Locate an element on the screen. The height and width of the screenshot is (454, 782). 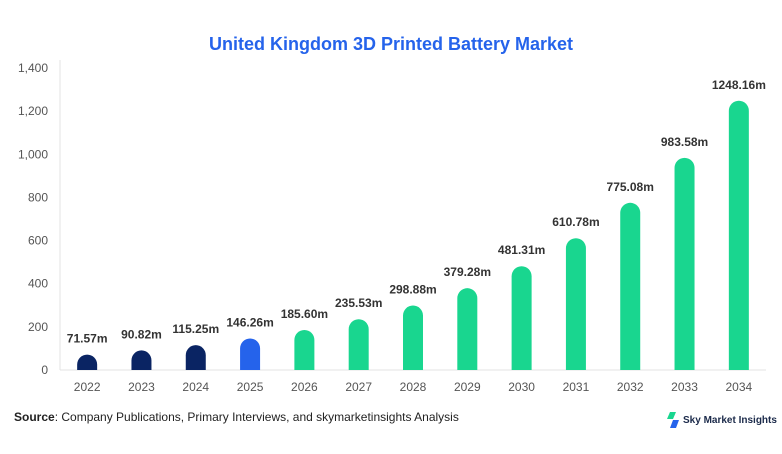
logo-icon is located at coordinates (673, 420).